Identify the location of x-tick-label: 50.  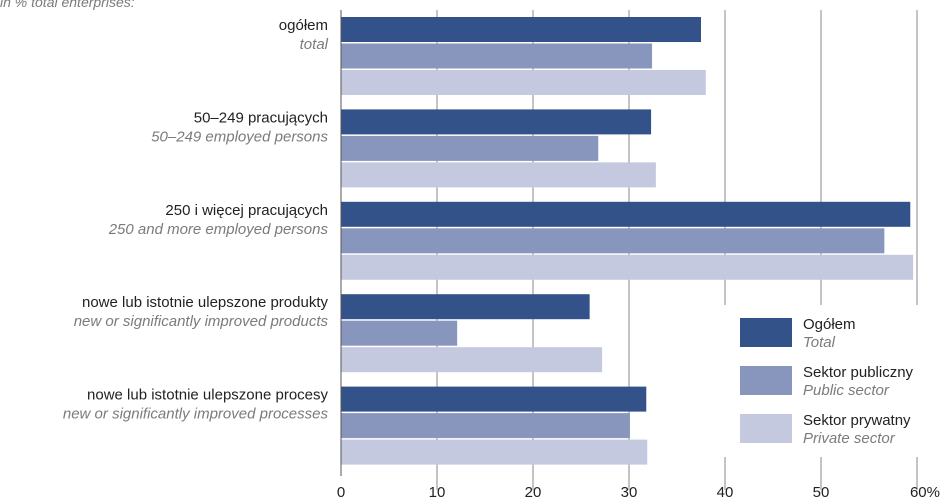
(821, 492).